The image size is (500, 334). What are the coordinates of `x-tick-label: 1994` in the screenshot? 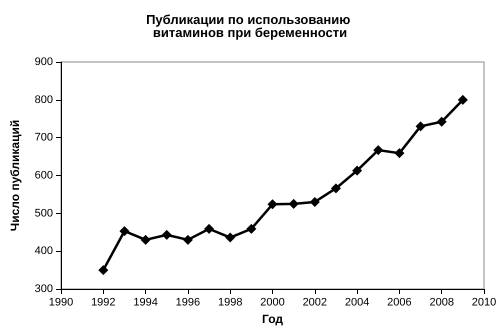 It's located at (145, 302).